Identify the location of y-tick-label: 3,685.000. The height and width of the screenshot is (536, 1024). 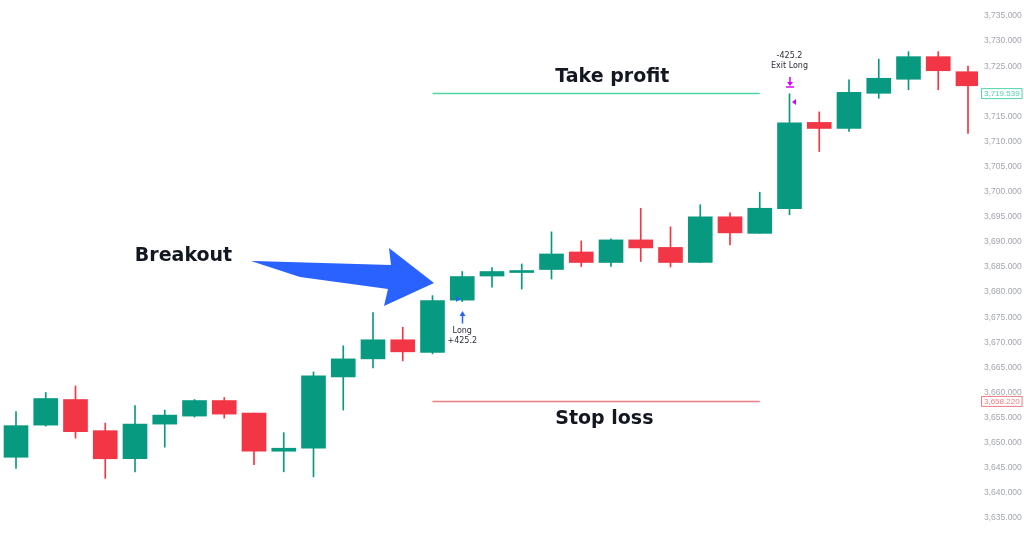
(1003, 266).